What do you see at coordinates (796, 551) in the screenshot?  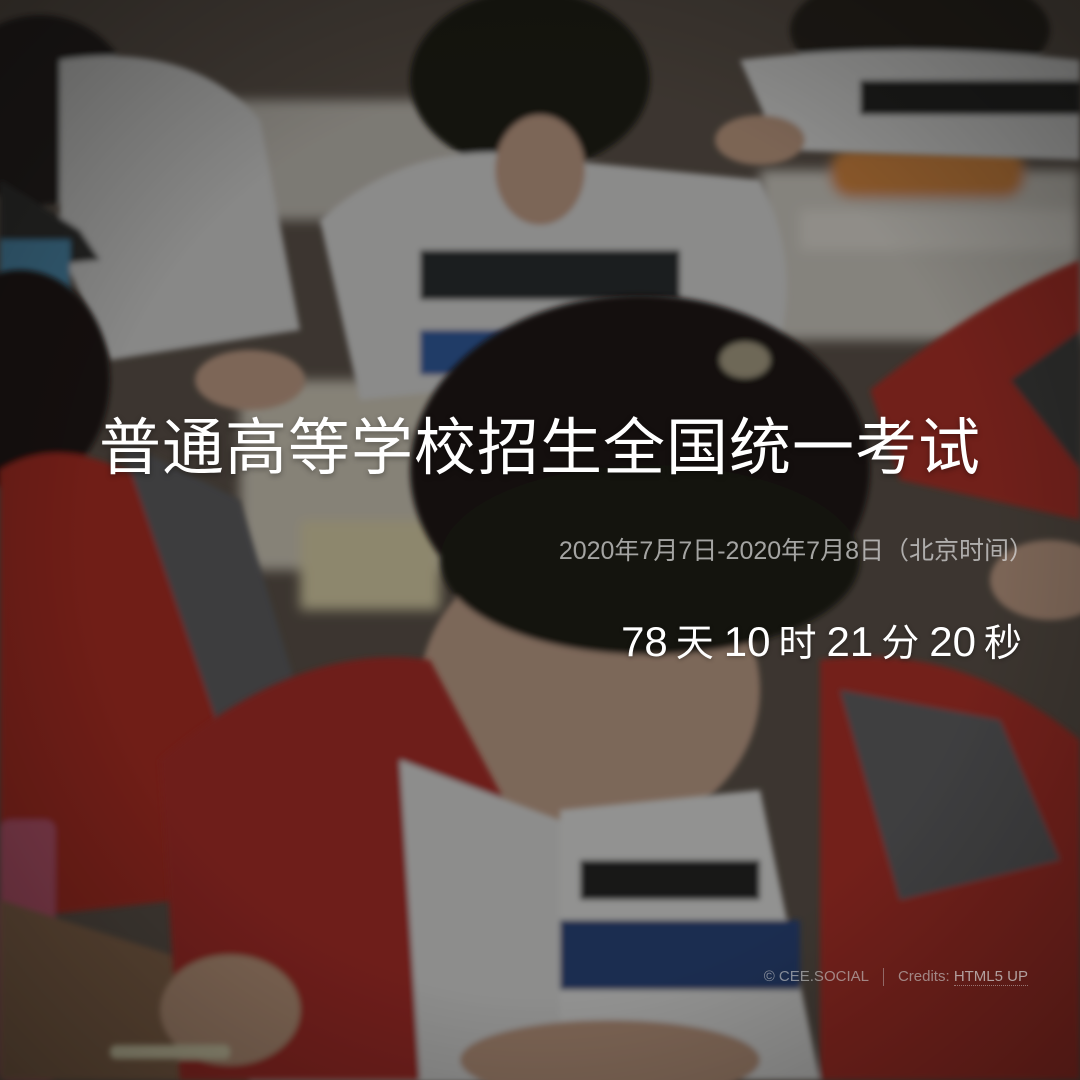 I see `exam-dates: 2020年7月7日-2020年7月8日（北京时间）` at bounding box center [796, 551].